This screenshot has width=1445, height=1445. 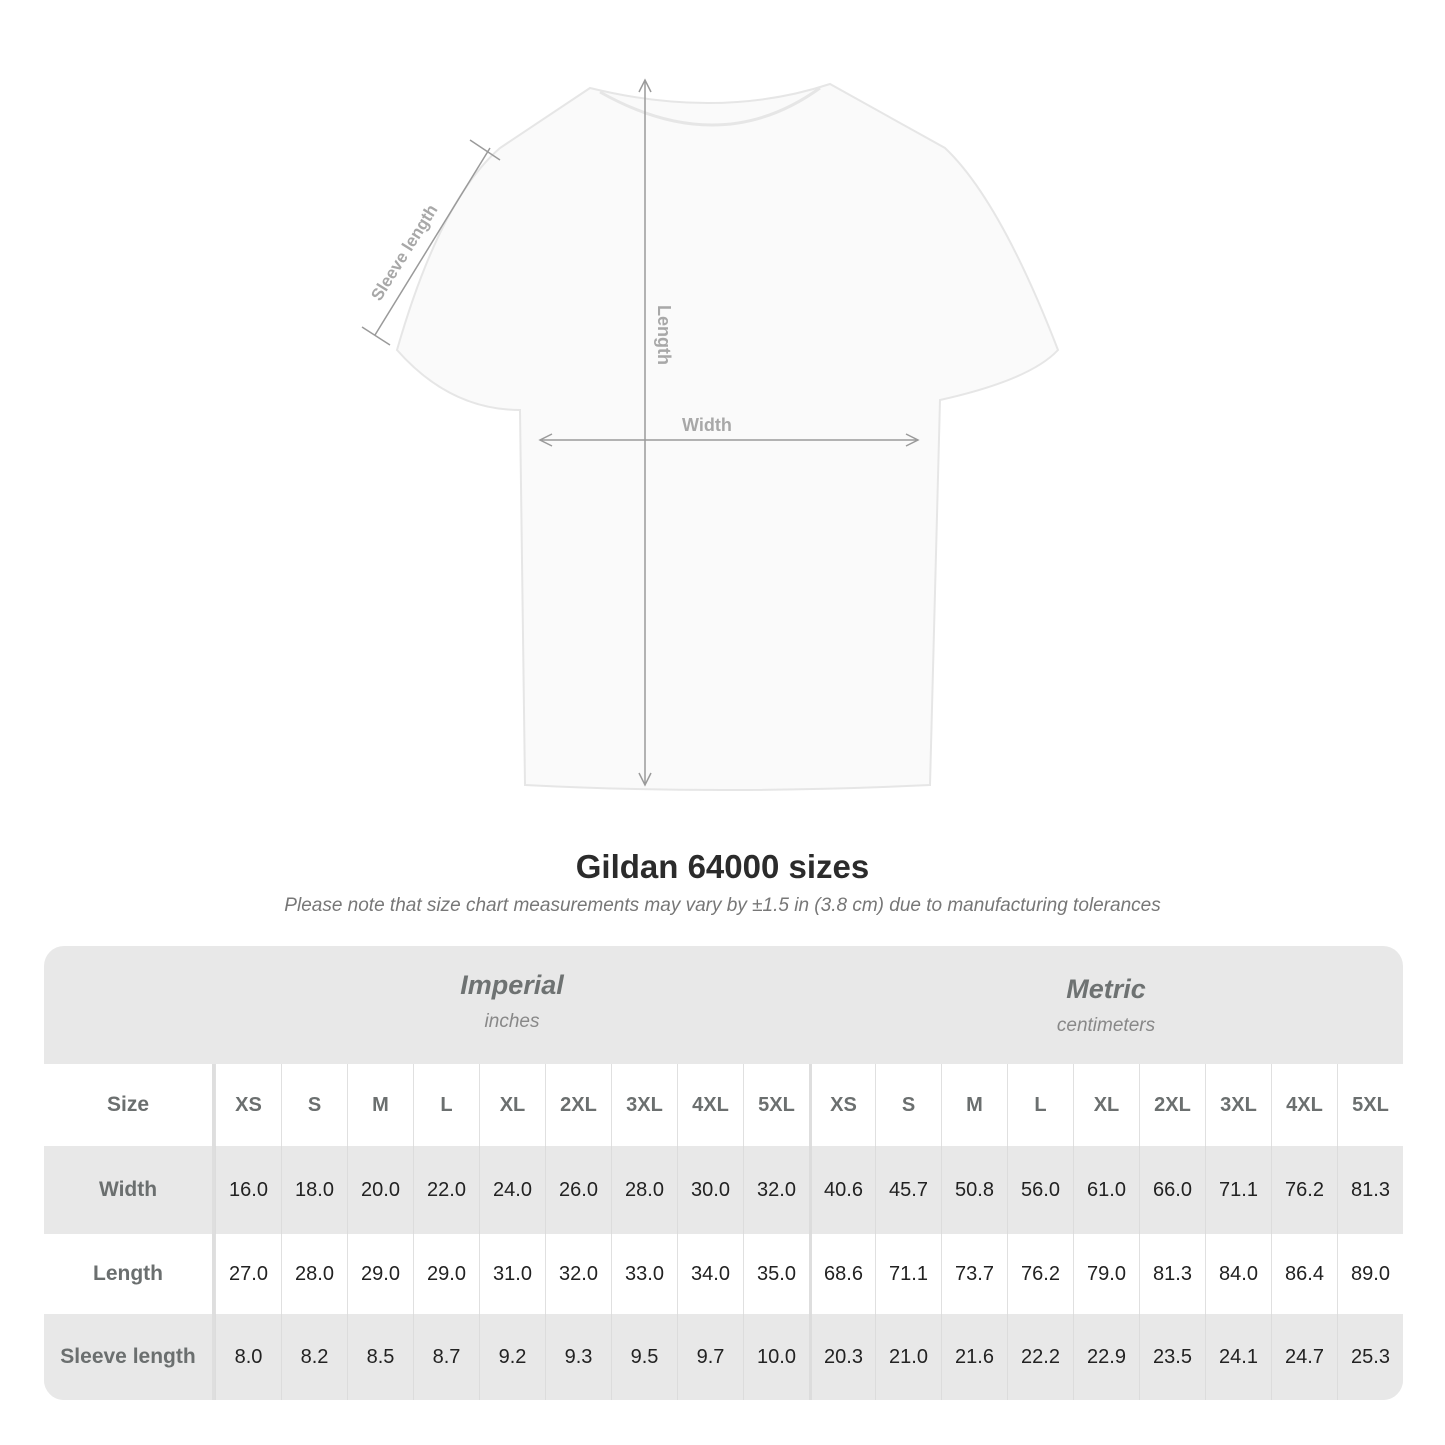 What do you see at coordinates (1106, 1357) in the screenshot?
I see `table-cell: 22.9` at bounding box center [1106, 1357].